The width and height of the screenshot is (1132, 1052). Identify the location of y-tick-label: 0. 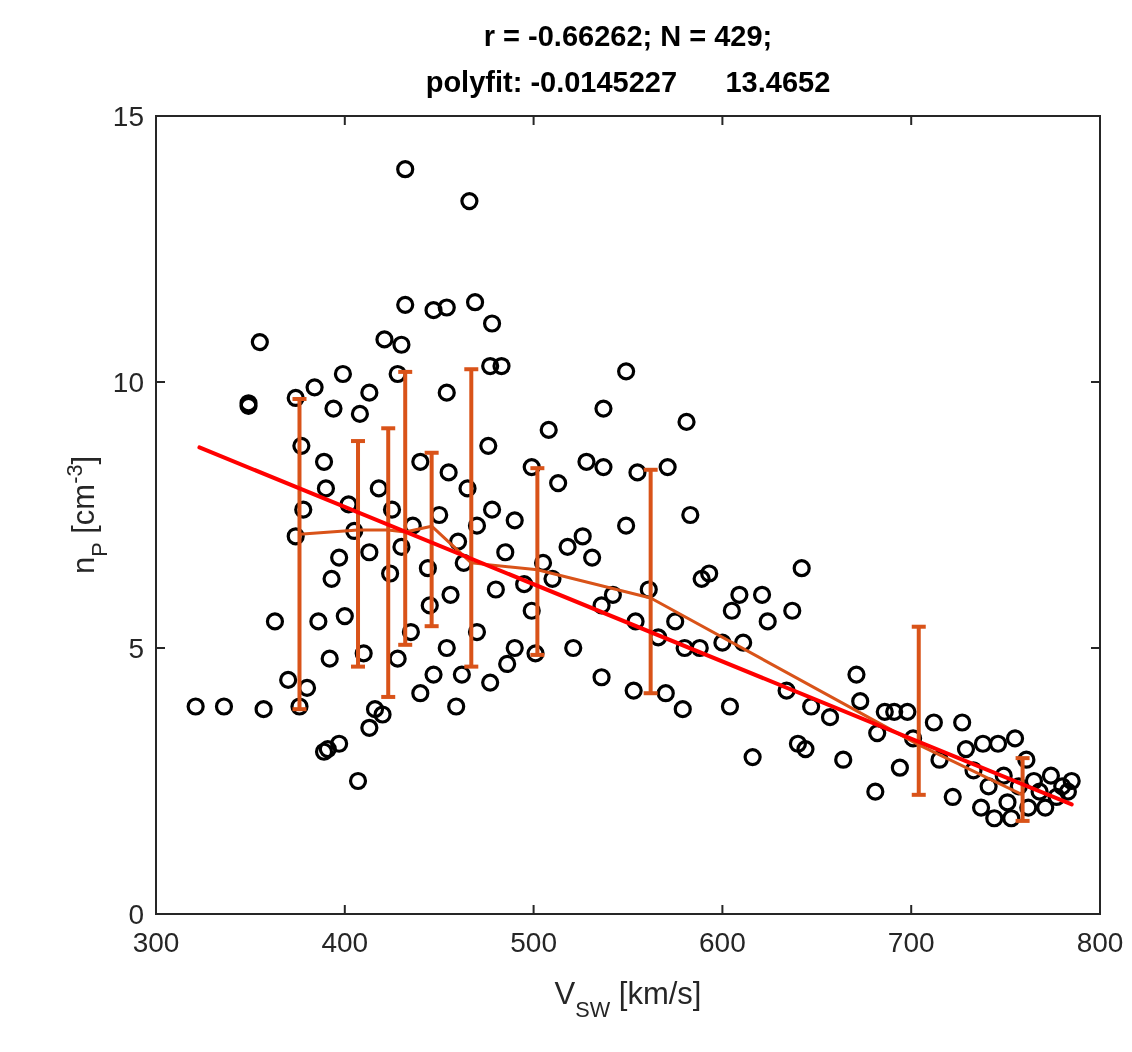
(136, 914).